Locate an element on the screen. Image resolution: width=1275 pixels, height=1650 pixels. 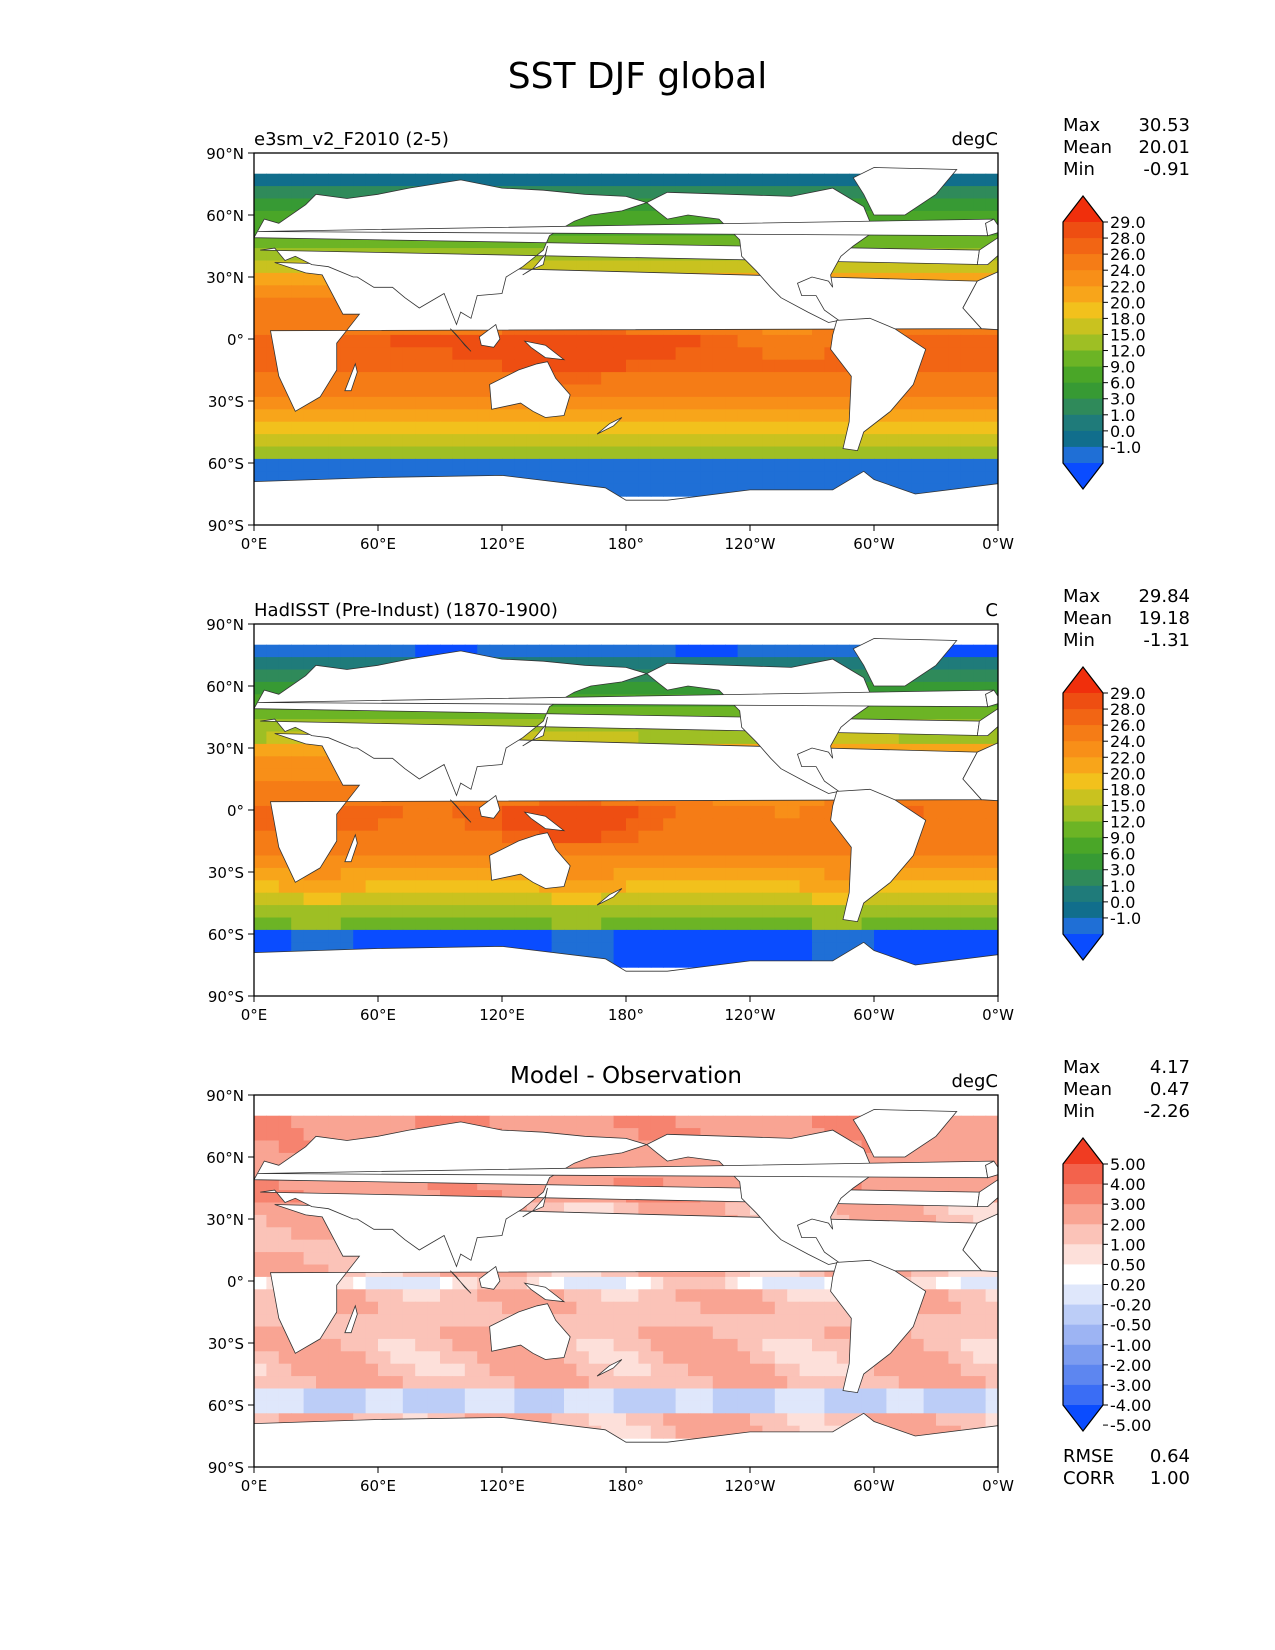
colorbar-tick-label: 0.0 is located at coordinates (1122, 902).